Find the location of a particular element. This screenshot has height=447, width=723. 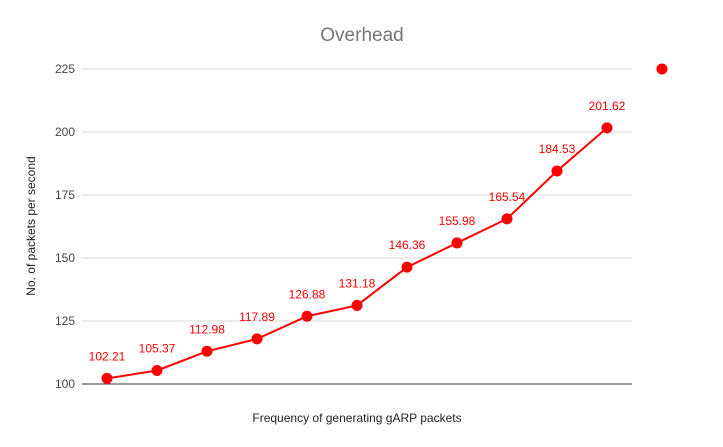

y-tick-label: 150 is located at coordinates (65, 258).